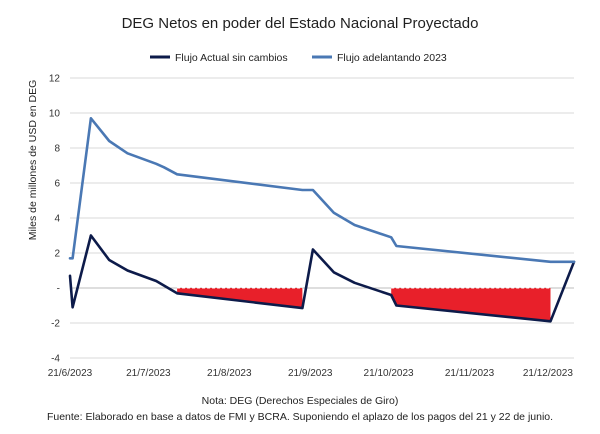  I want to click on x-tick-label: 21/11/2023, so click(470, 373).